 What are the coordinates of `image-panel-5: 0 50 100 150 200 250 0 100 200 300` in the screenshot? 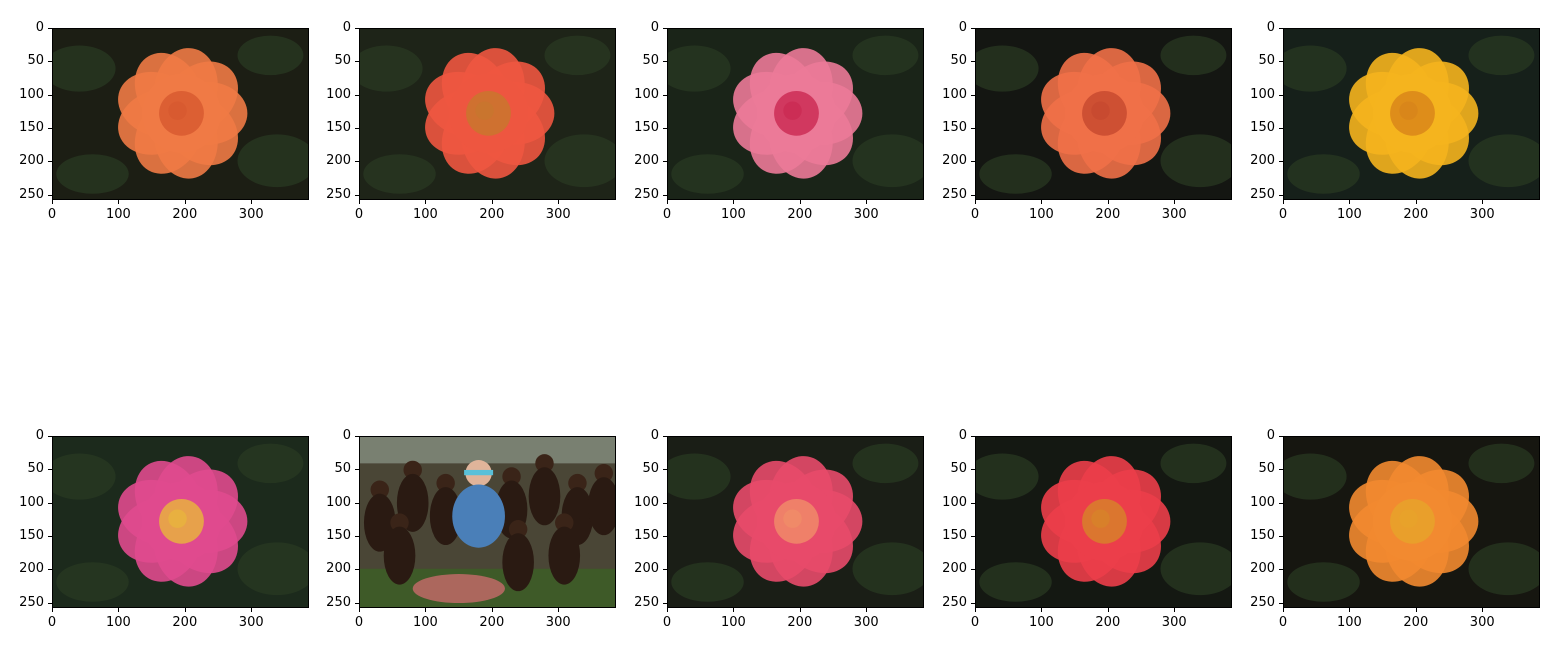 It's located at (1395, 121).